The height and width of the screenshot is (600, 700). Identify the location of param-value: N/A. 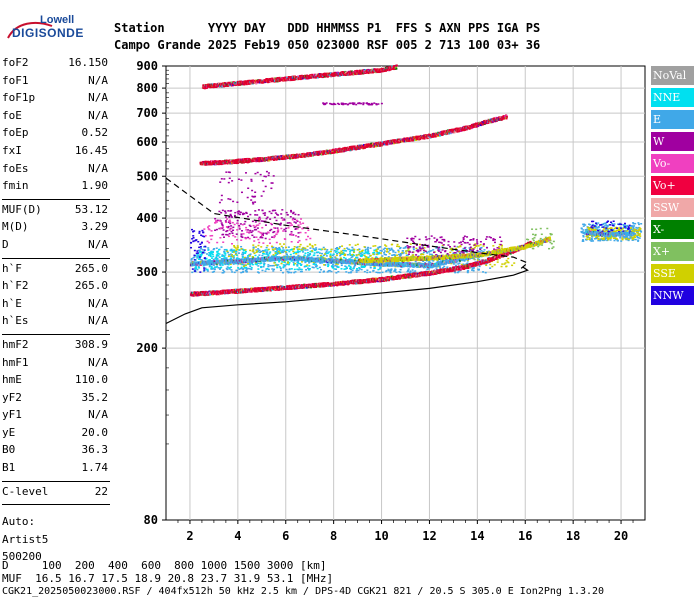
(98, 303).